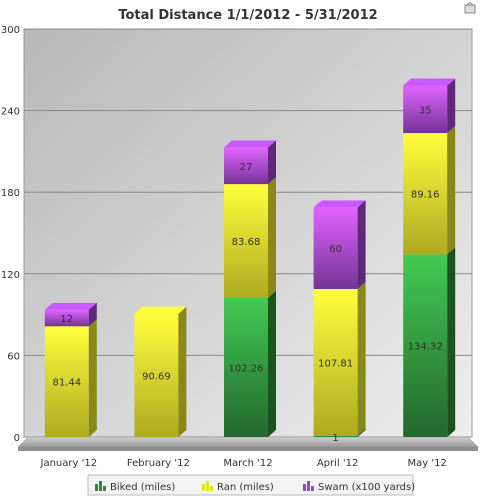 This screenshot has height=501, width=480. I want to click on x-tick-label: March '12, so click(247, 463).